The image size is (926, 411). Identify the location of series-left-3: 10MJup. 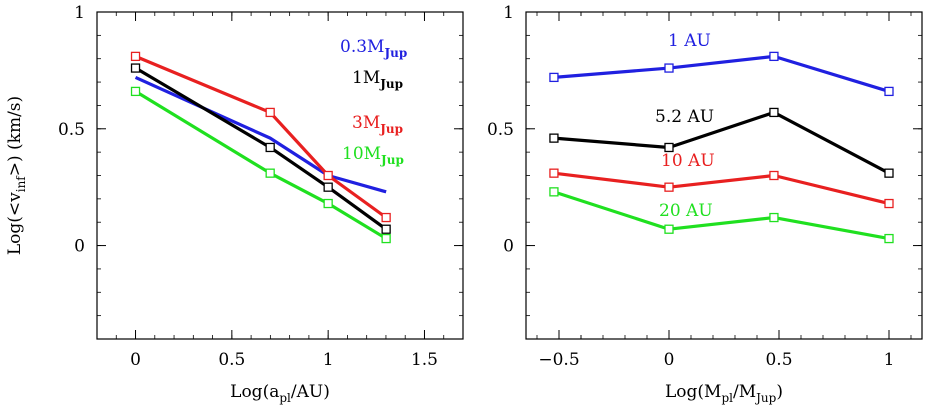
(267, 165).